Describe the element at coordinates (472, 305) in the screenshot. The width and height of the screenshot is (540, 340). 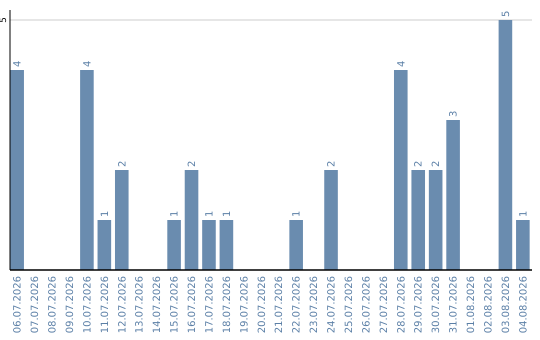
I see `x-tick-label: 01.08.2026` at that location.